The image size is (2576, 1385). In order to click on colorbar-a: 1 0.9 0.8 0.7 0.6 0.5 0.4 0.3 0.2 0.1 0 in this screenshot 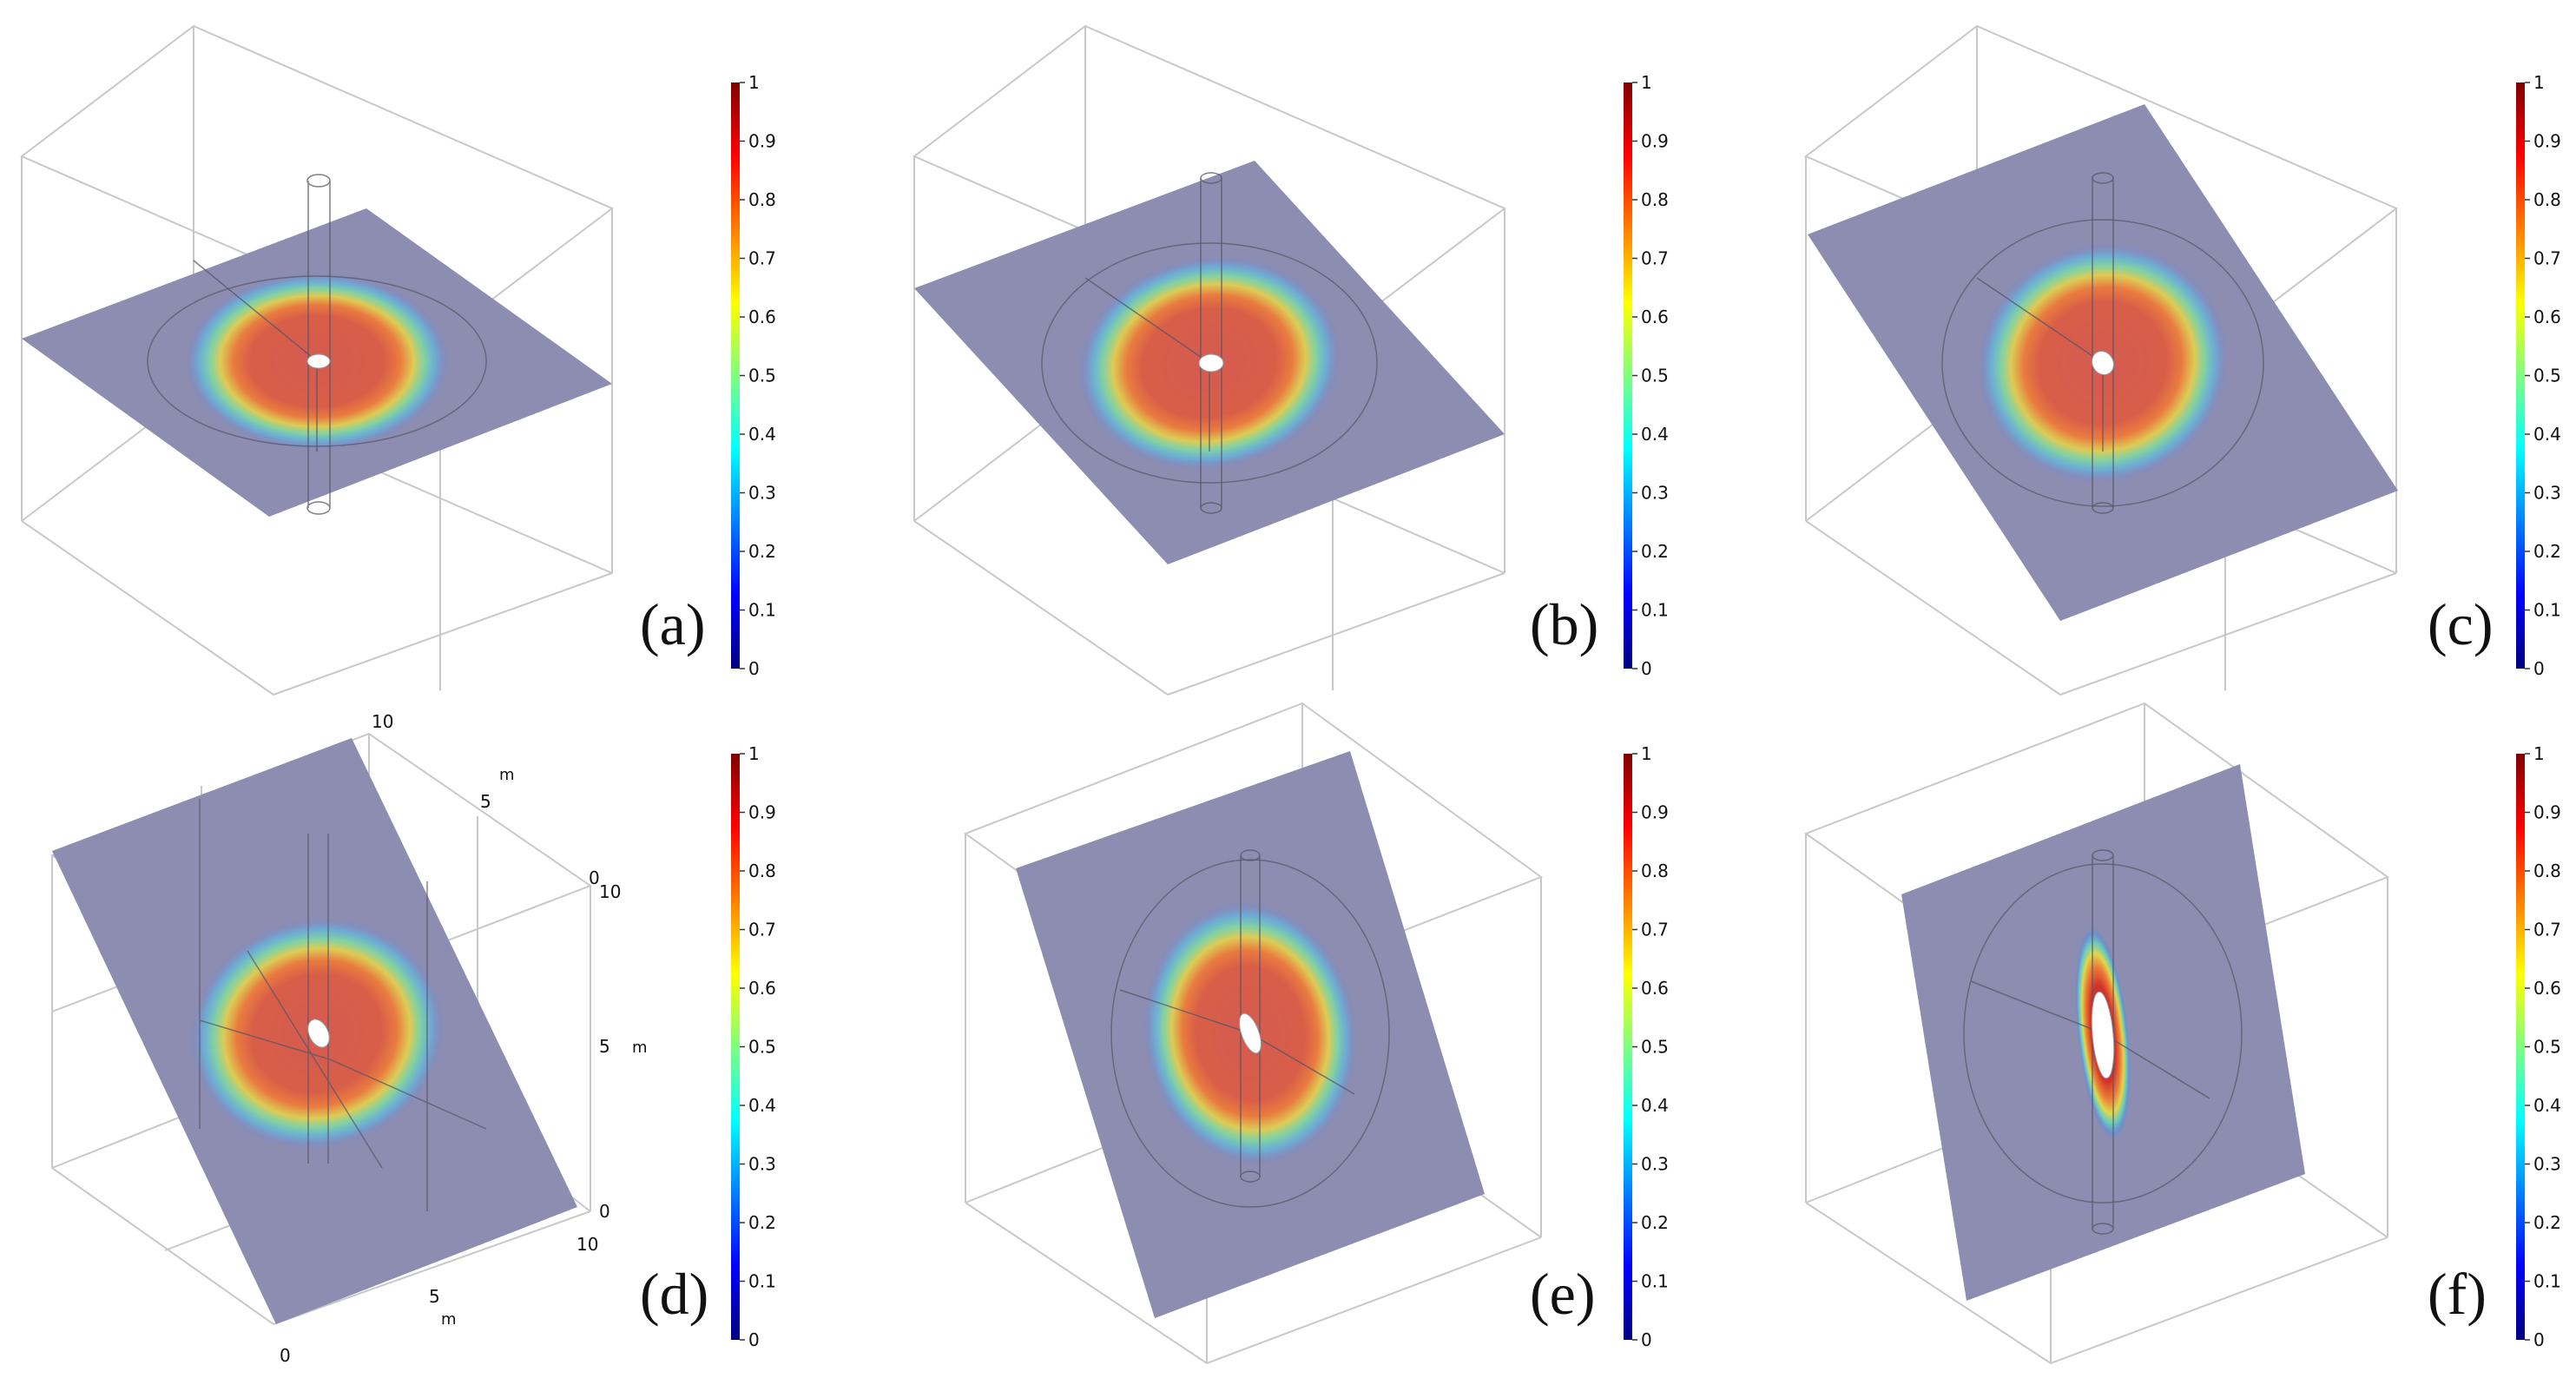, I will do `click(753, 375)`.